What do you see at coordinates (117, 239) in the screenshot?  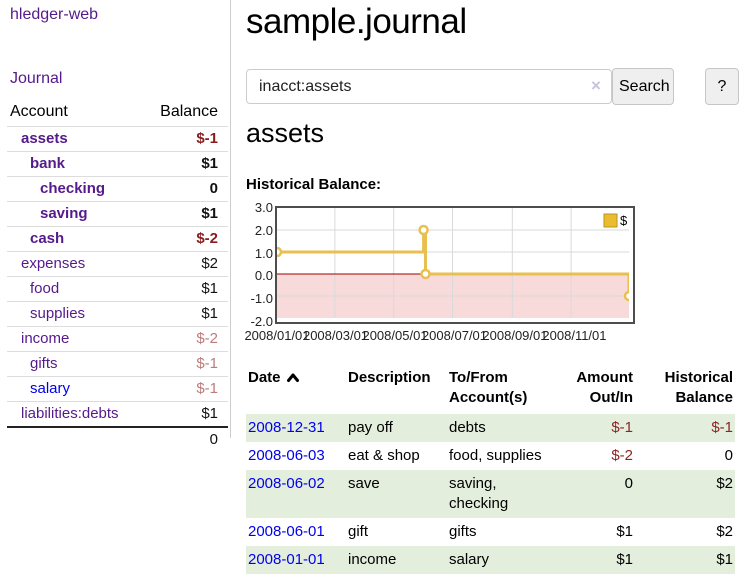 I see `account-row: cash $-2` at bounding box center [117, 239].